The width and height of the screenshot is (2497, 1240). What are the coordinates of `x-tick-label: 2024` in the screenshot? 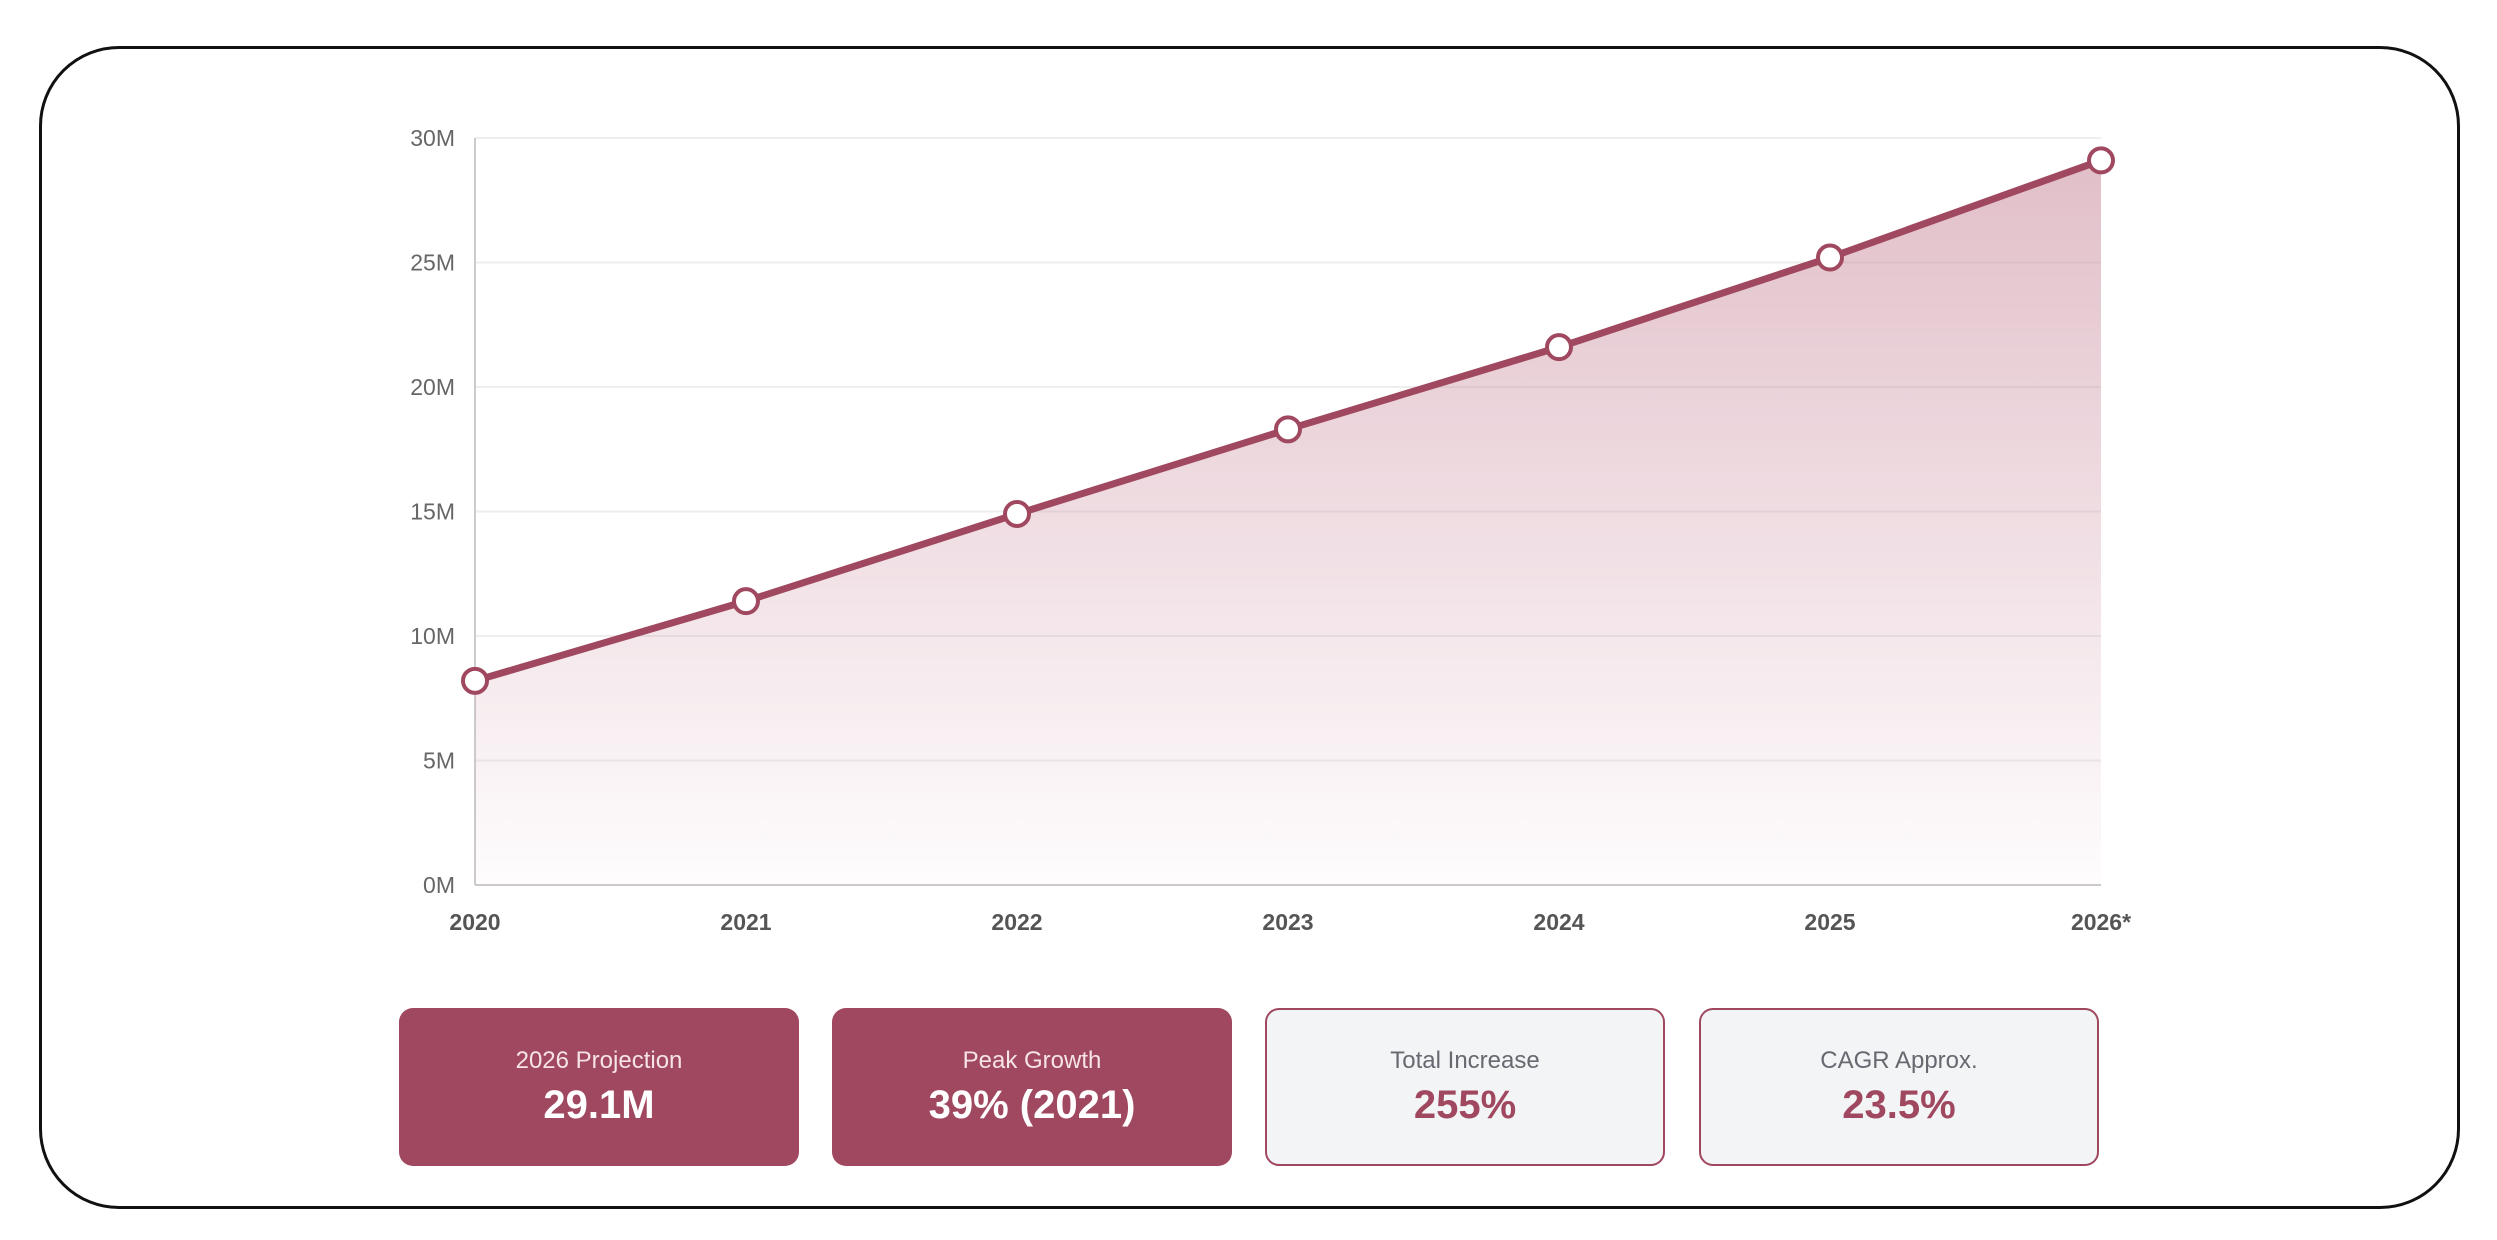 It's located at (1558, 922).